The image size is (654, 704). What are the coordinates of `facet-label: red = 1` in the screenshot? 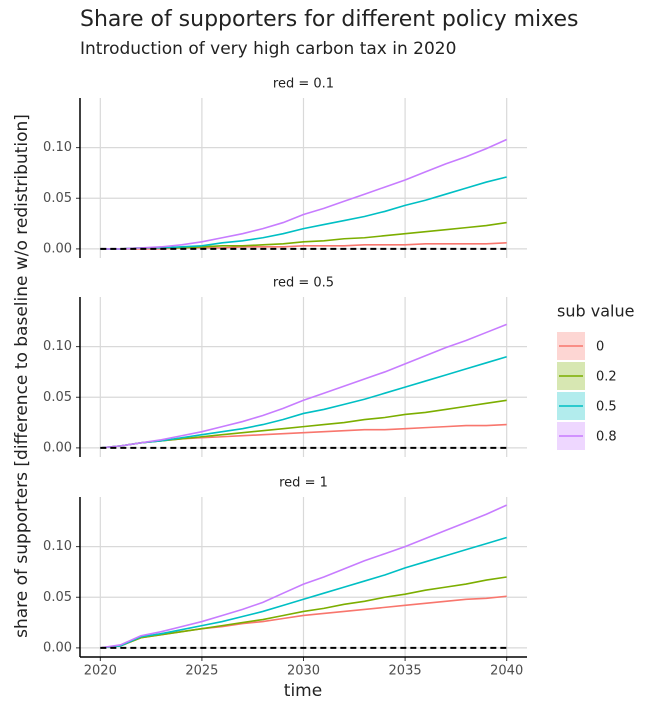 It's located at (303, 483).